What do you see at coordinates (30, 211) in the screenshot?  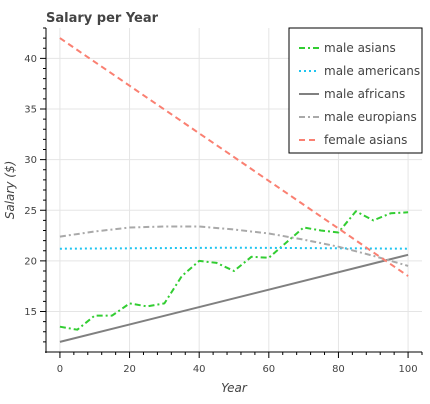 I see `y-tick-label-2: 25` at bounding box center [30, 211].